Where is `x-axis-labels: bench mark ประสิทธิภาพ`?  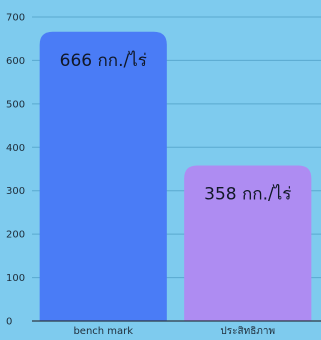
x-axis-labels: bench mark ประสิทธิภาพ is located at coordinates (174, 331).